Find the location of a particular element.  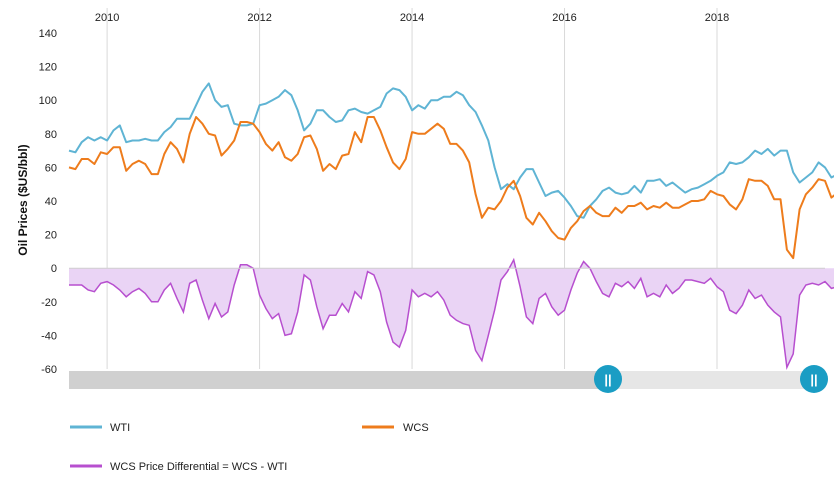

x-tick-label: 2014 is located at coordinates (412, 18).